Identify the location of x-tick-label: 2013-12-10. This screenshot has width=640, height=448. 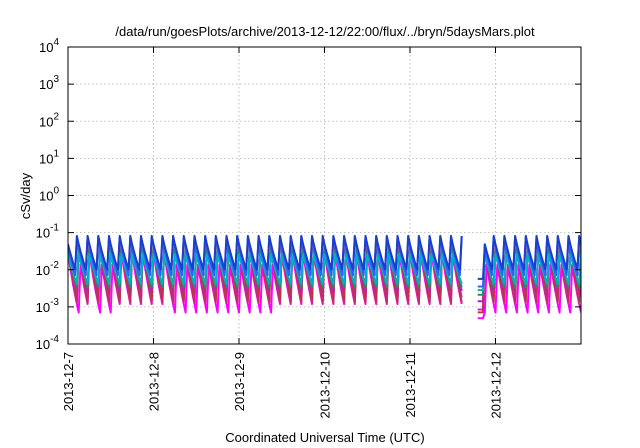
(325, 385).